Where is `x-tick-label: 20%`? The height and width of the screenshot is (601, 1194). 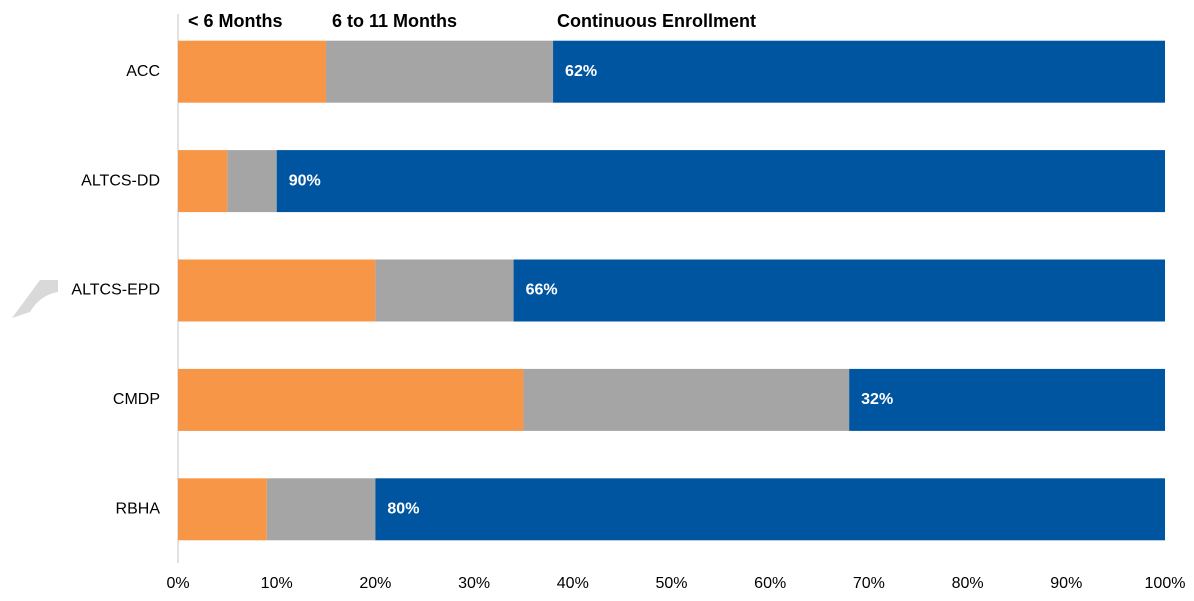
x-tick-label: 20% is located at coordinates (375, 583).